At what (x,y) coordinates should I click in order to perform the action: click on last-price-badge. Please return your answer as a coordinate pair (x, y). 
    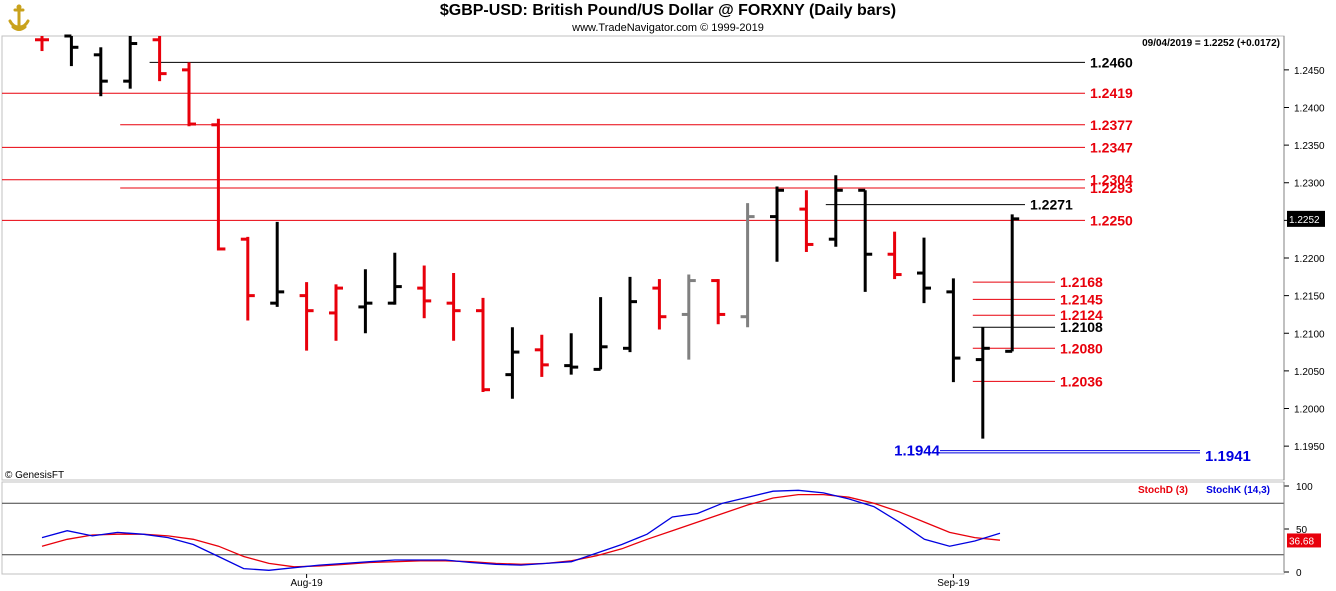
    Looking at the image, I should click on (1306, 218).